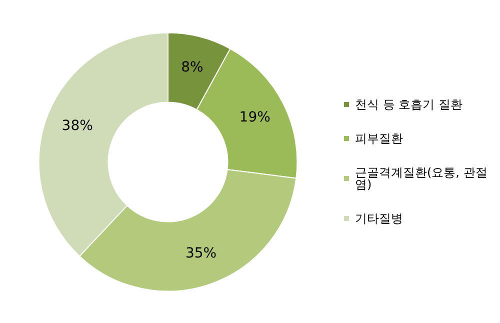  What do you see at coordinates (254, 118) in the screenshot?
I see `data-label: 19%` at bounding box center [254, 118].